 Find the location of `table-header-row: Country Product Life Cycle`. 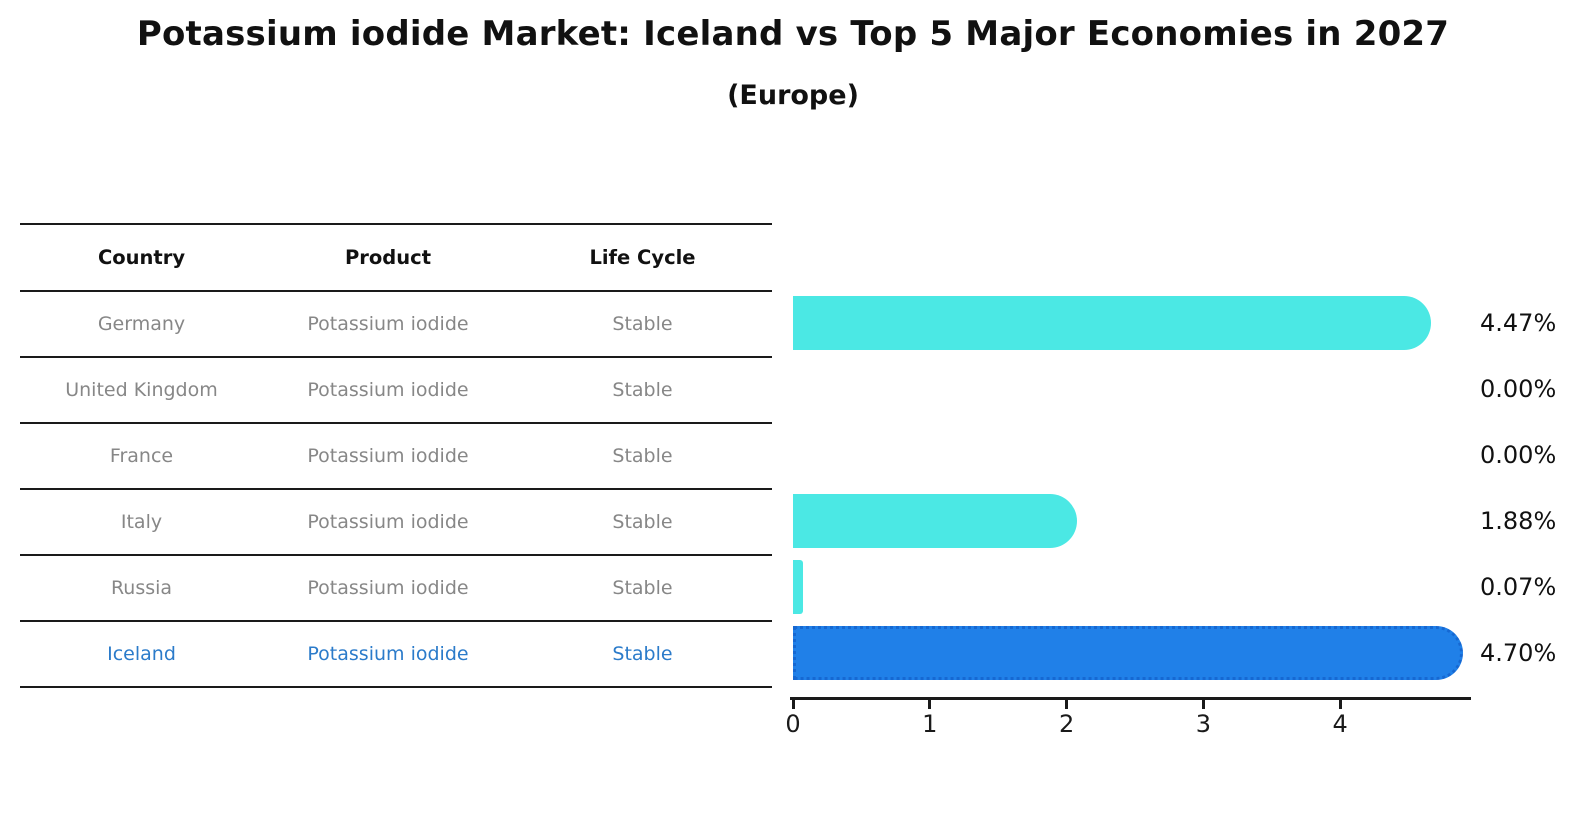

table-header-row: Country Product Life Cycle is located at coordinates (396, 258).